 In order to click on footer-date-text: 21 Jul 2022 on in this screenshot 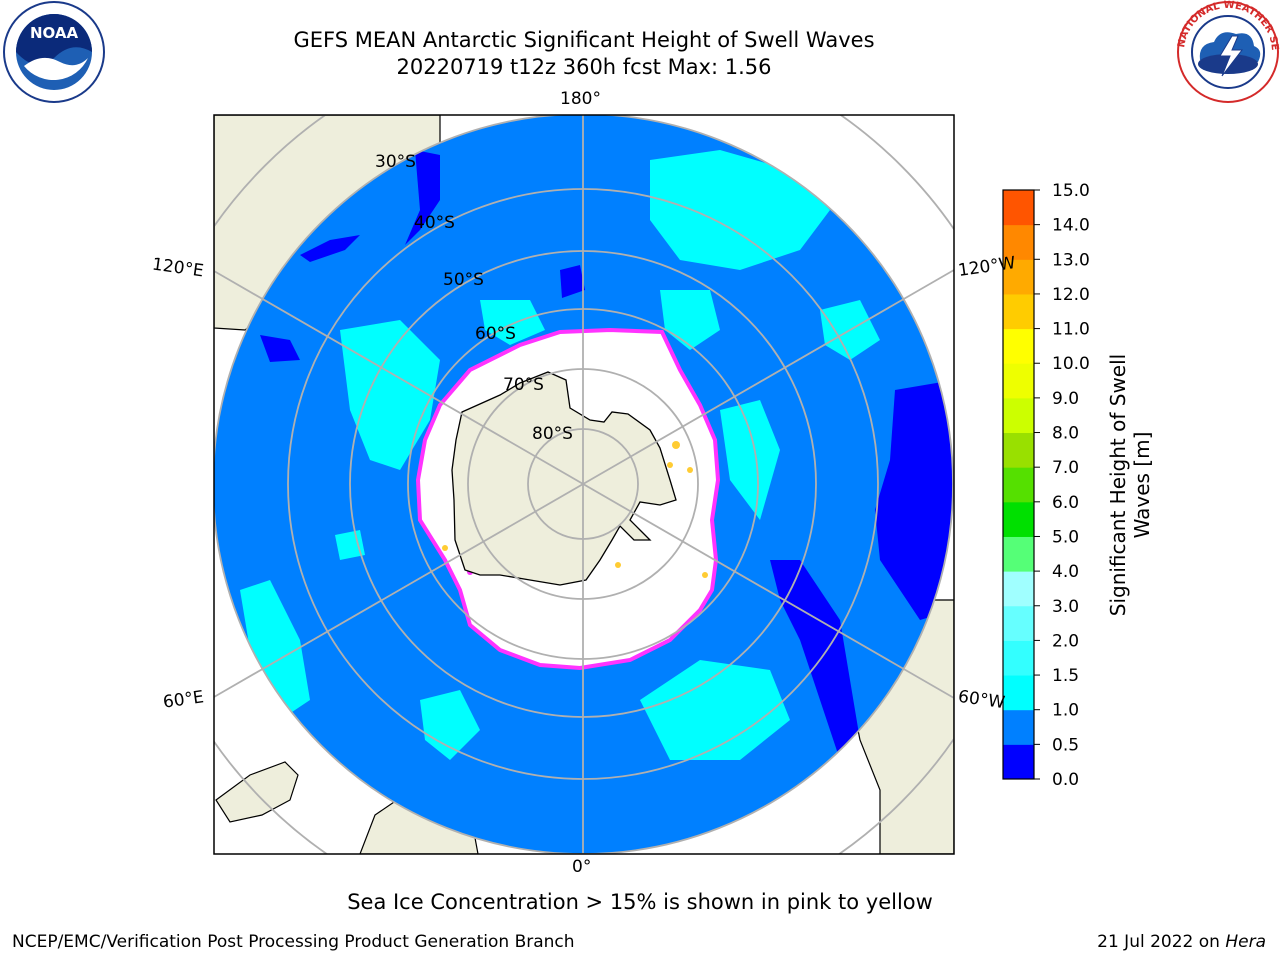, I will do `click(1161, 942)`.